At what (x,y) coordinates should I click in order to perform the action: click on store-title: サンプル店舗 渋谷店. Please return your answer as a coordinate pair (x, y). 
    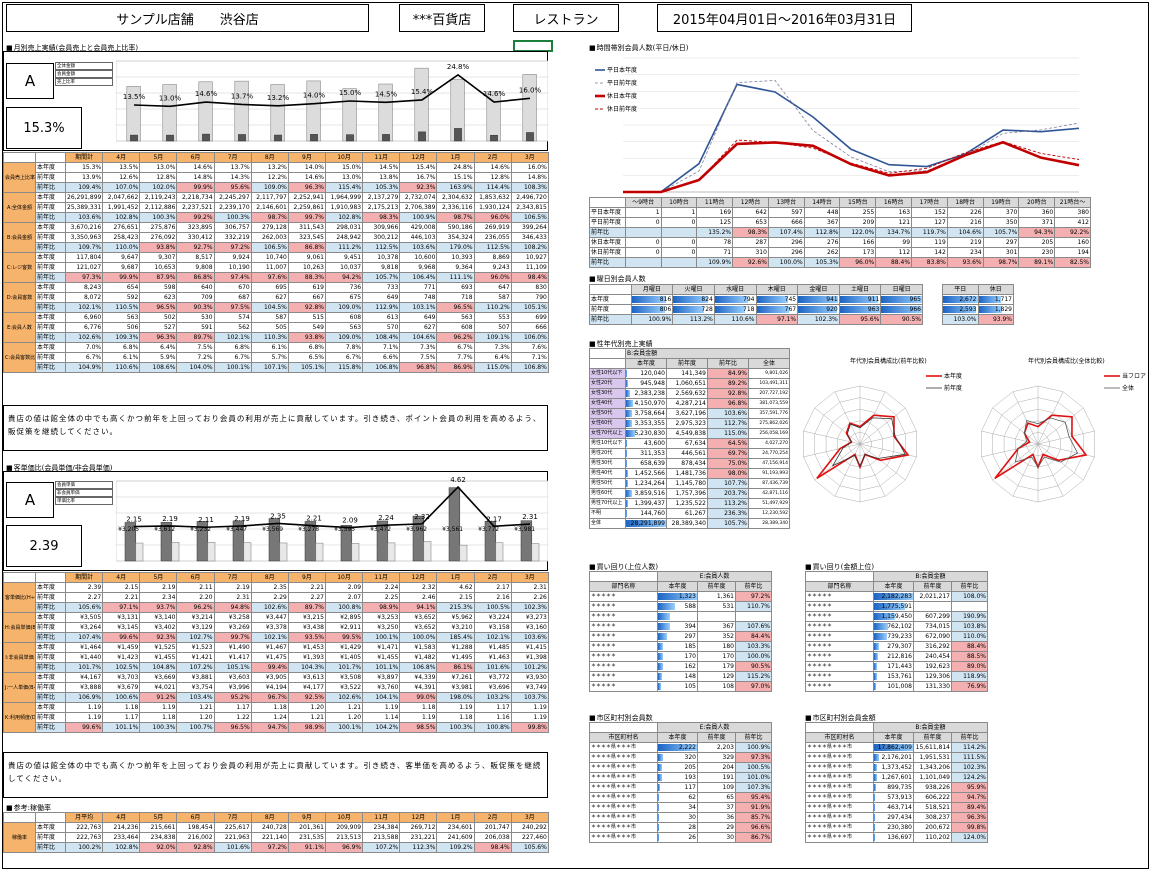
    Looking at the image, I should click on (187, 18).